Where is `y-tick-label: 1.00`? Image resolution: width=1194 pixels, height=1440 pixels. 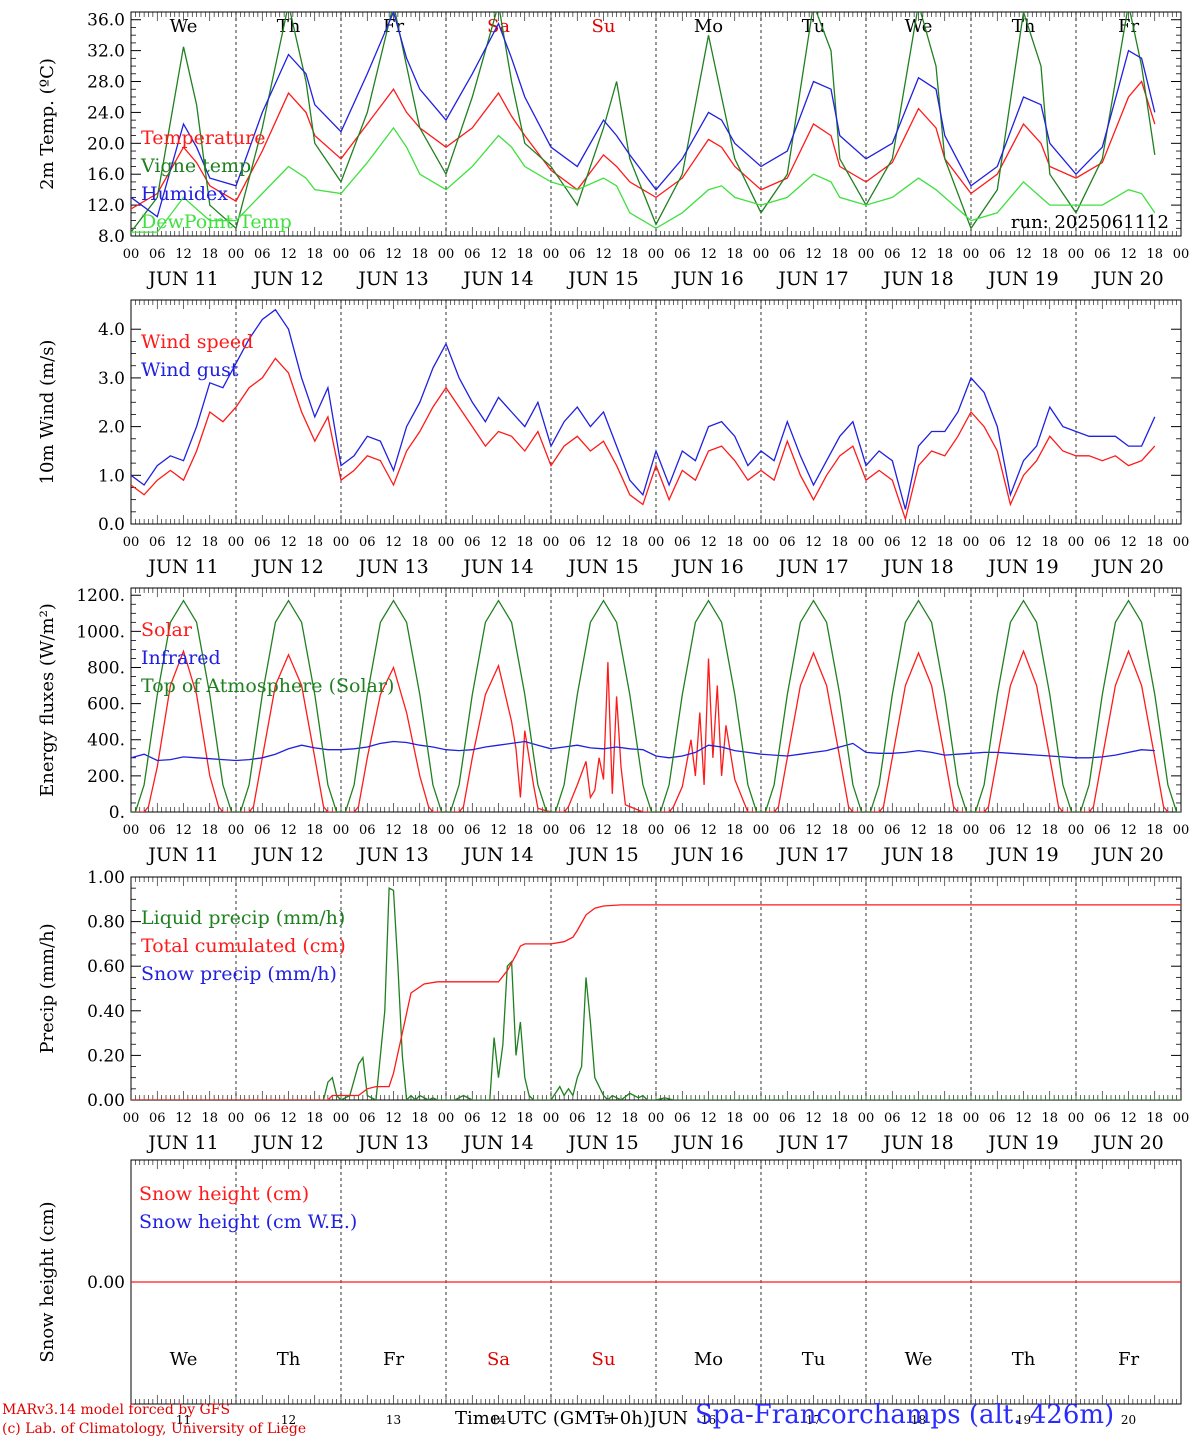
y-tick-label: 1.00 is located at coordinates (106, 878).